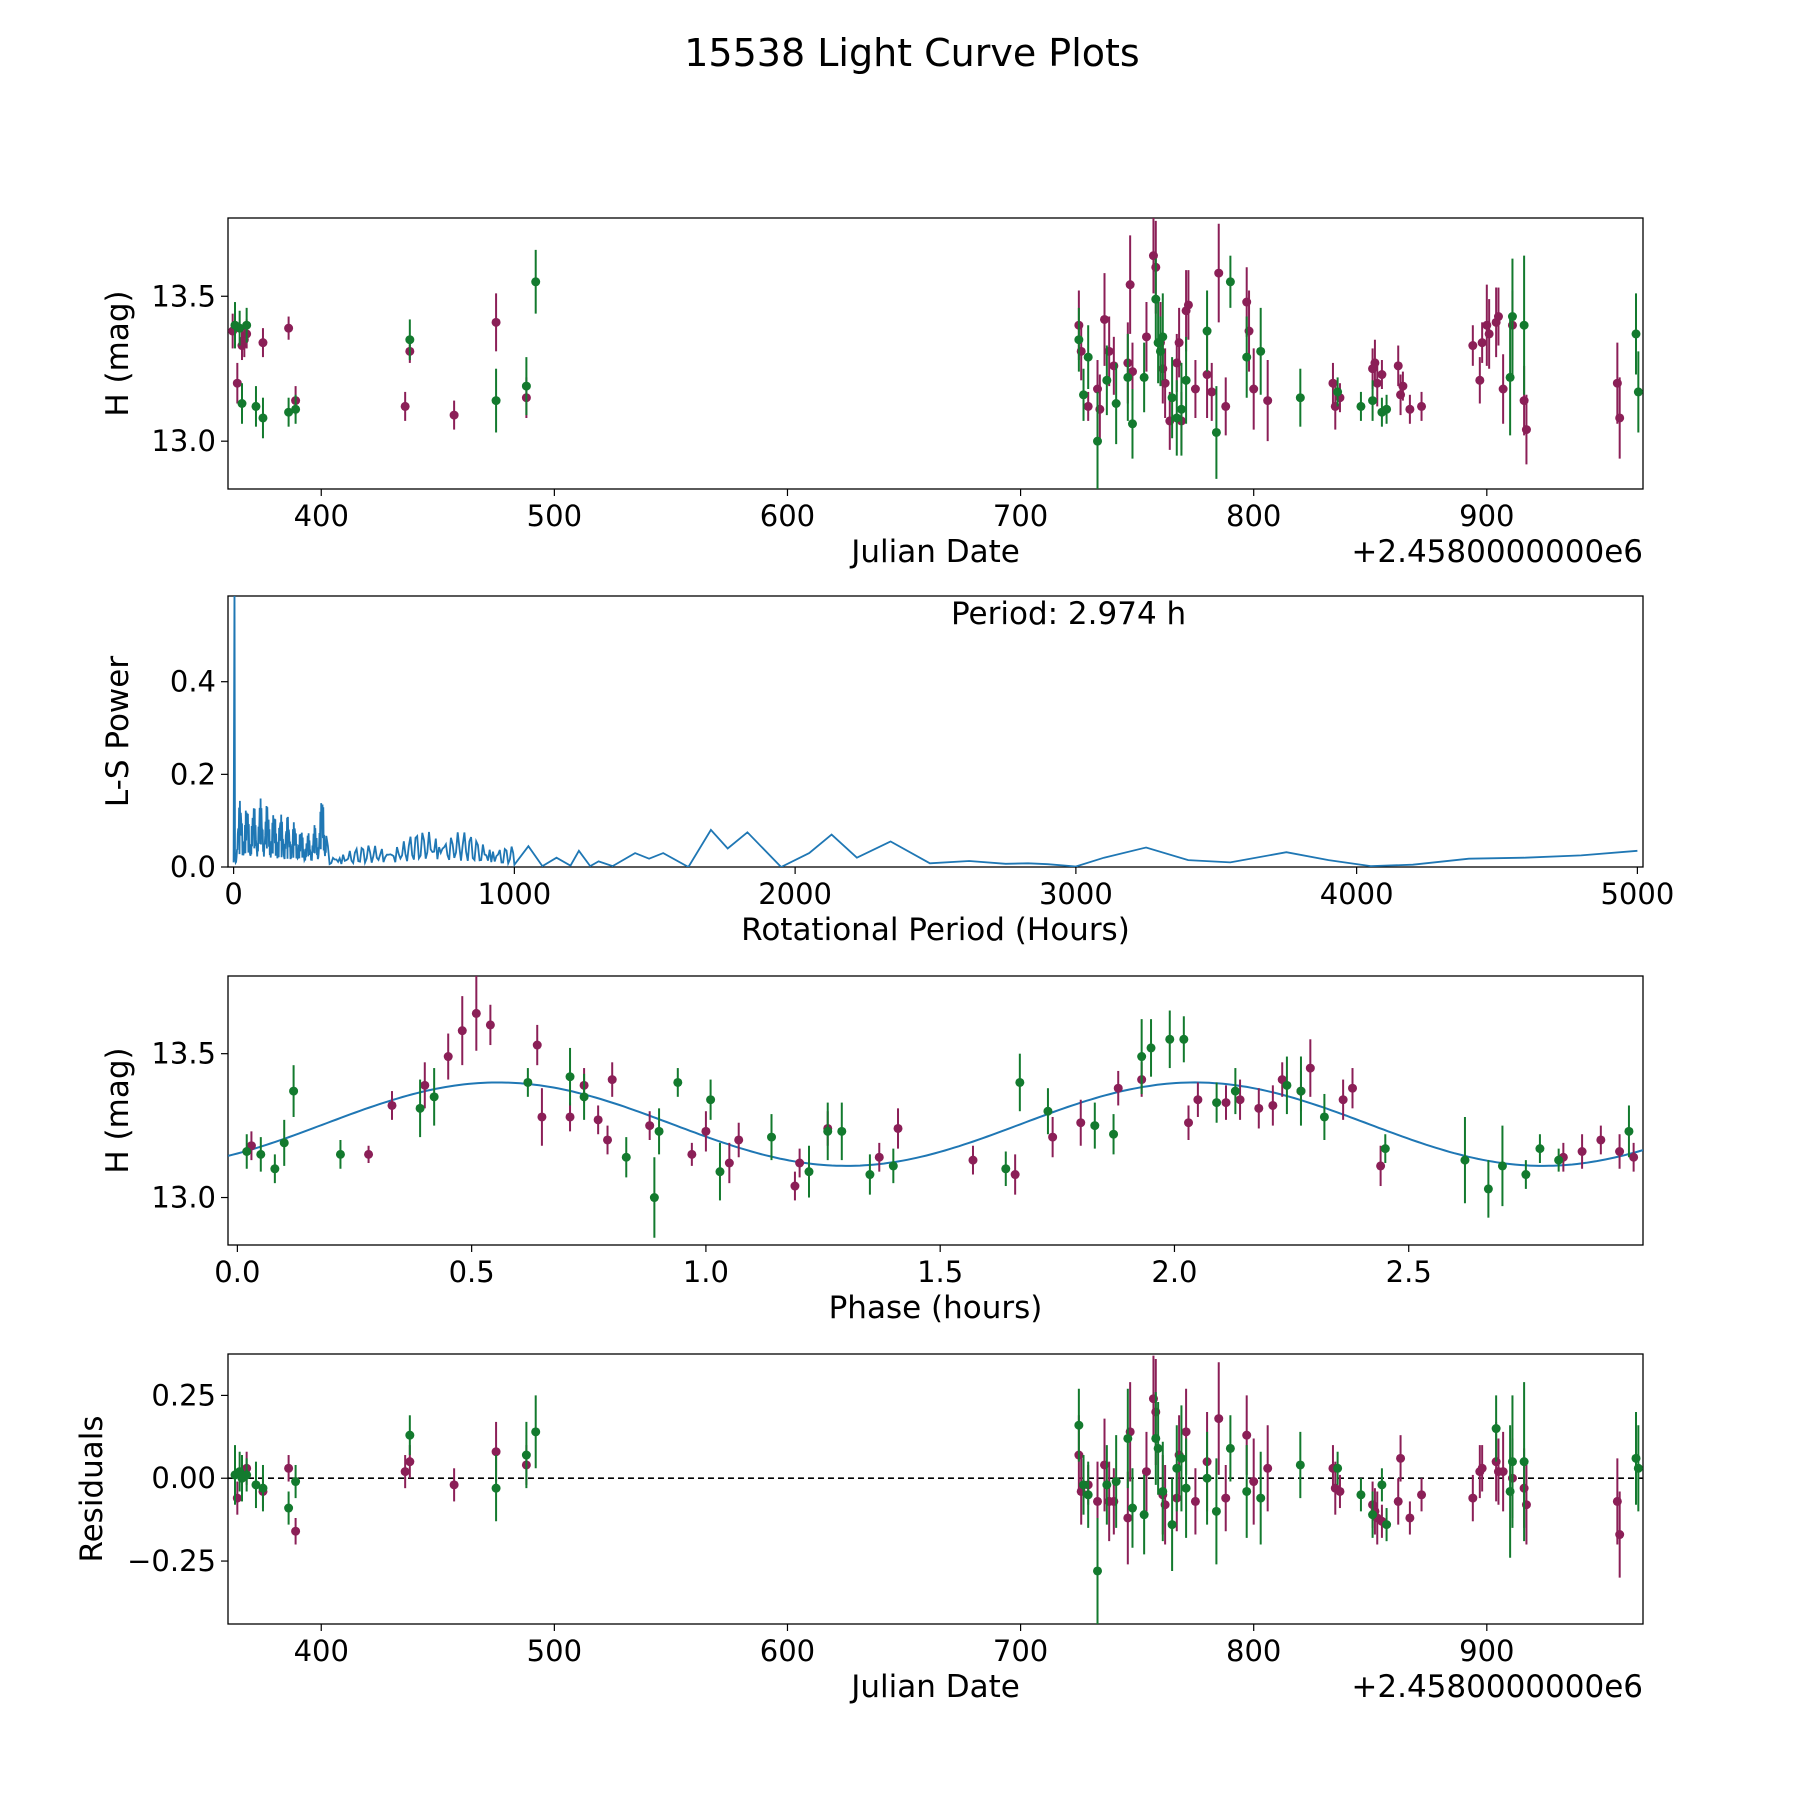  Describe the element at coordinates (1486, 516) in the screenshot. I see `x-tick-label: 900` at that location.